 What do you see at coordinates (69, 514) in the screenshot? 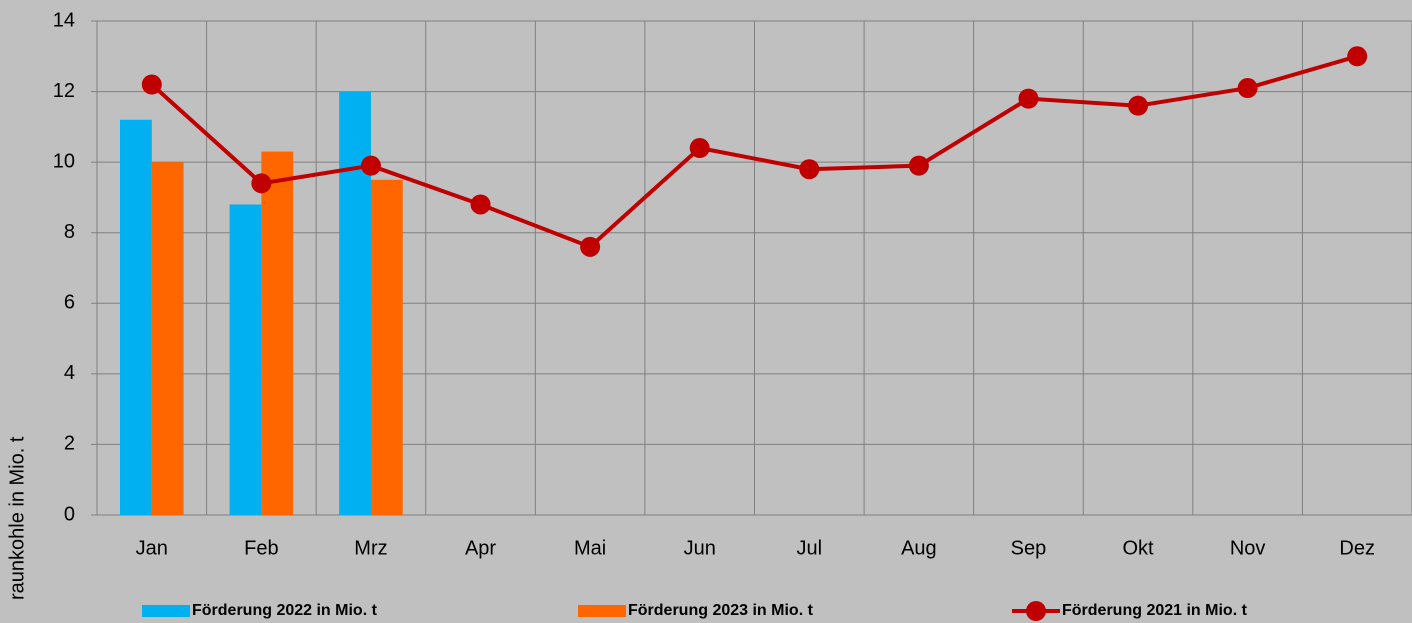
I see `y-tick-label: 0` at bounding box center [69, 514].